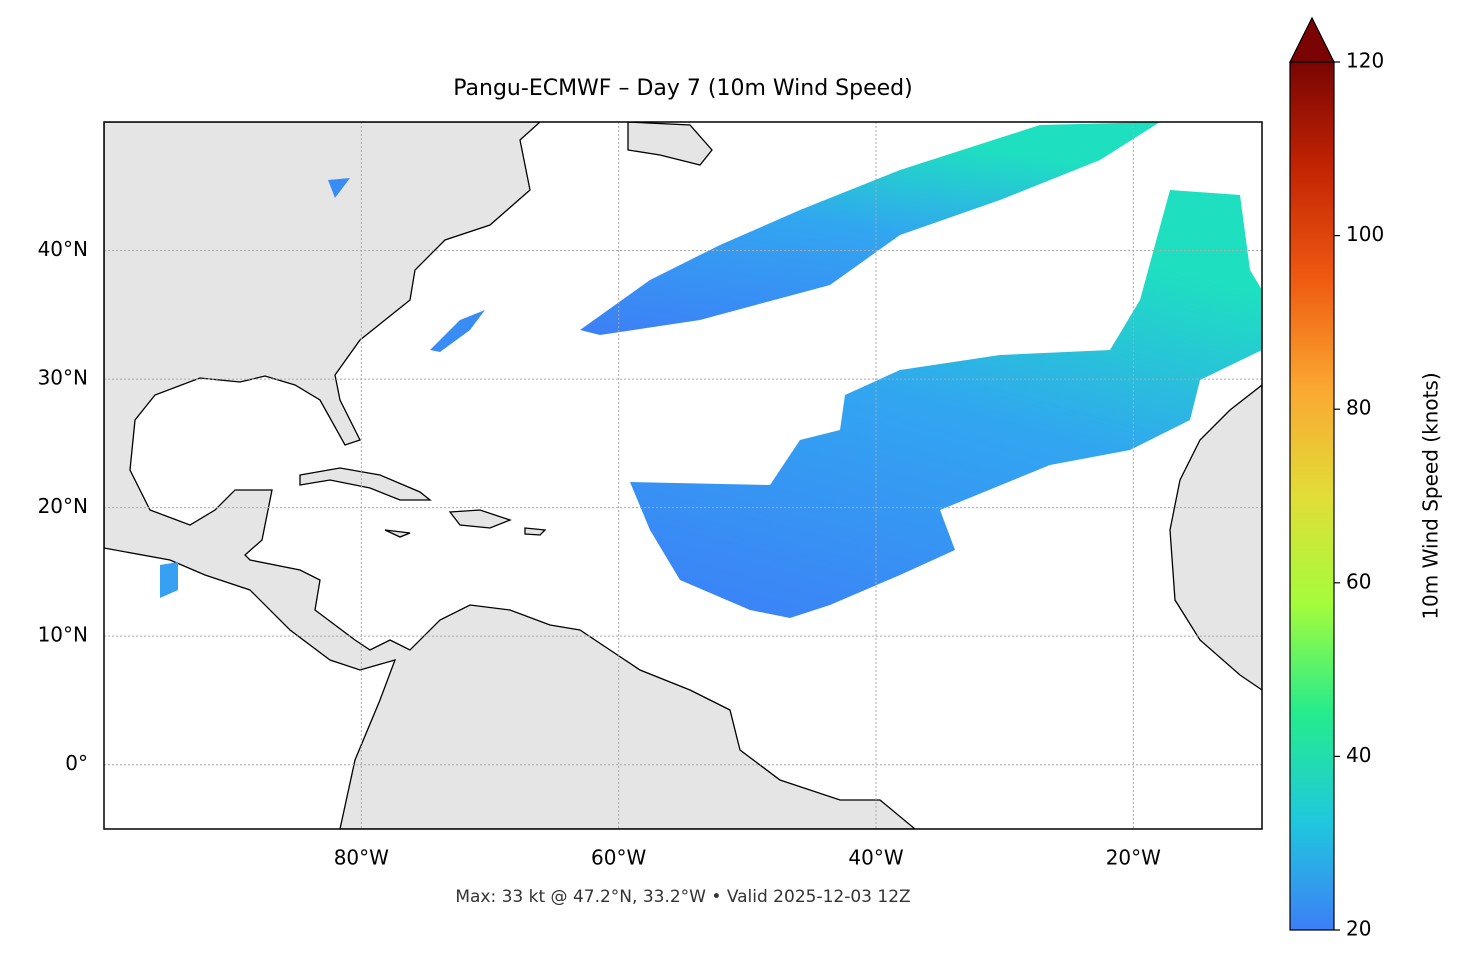 The height and width of the screenshot is (969, 1466). What do you see at coordinates (1365, 61) in the screenshot?
I see `colorbar-tick-label: 120` at bounding box center [1365, 61].